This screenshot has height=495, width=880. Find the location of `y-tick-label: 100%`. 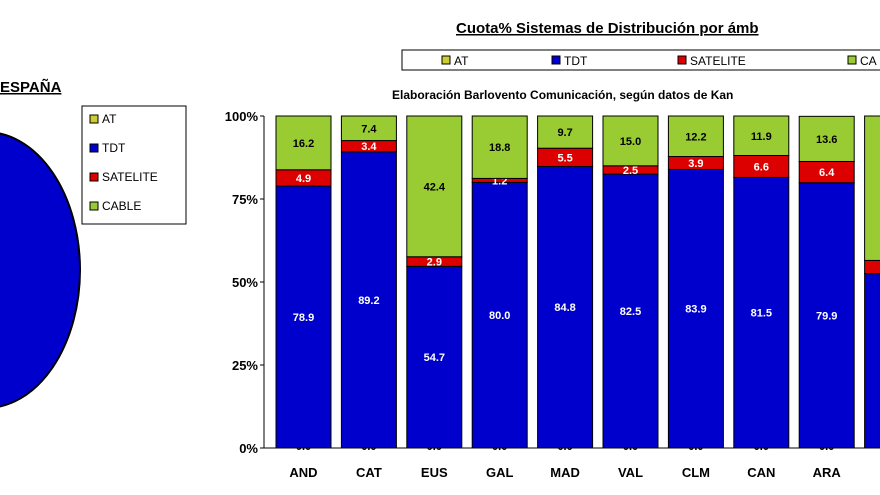

y-tick-label: 100% is located at coordinates (242, 116).